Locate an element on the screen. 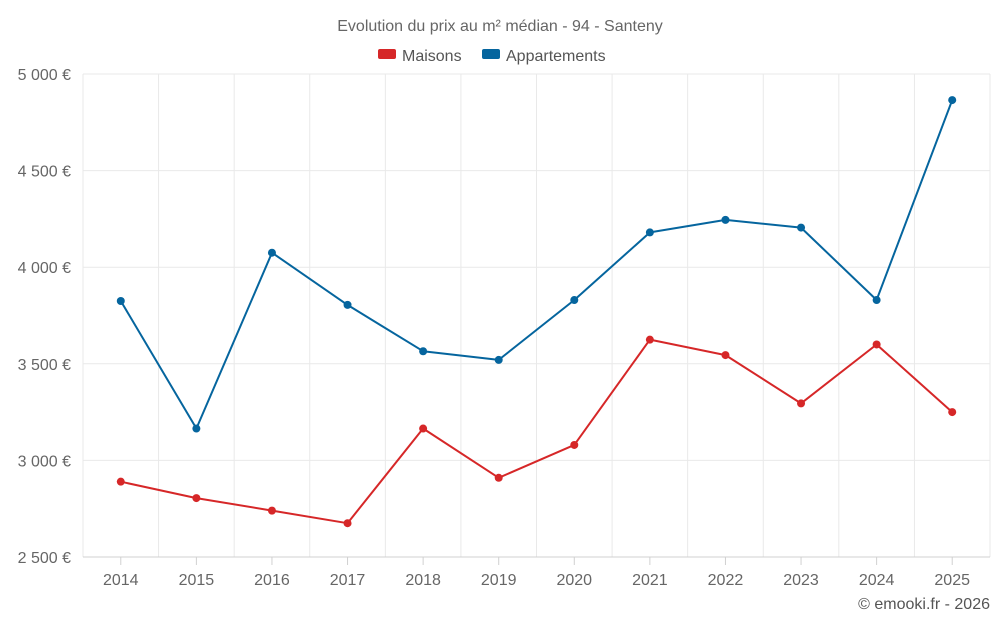  legend-label-appartements: Appartements is located at coordinates (556, 56).